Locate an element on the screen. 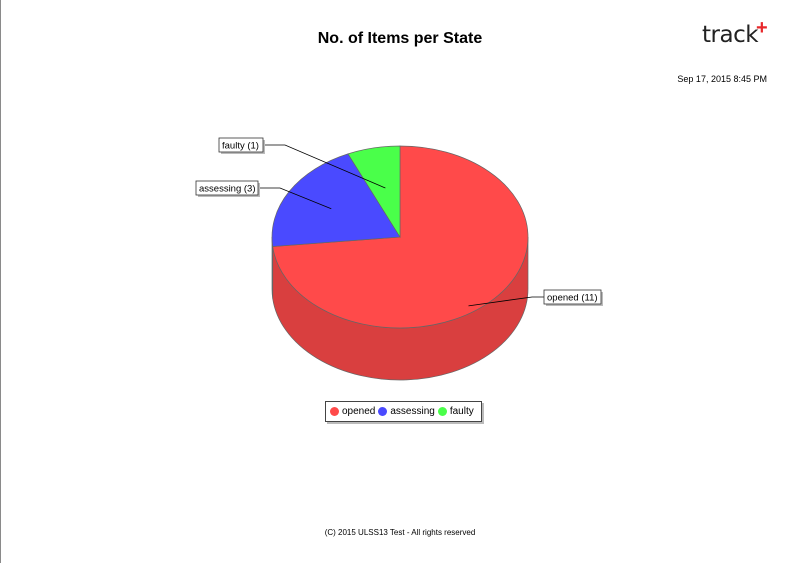 Image resolution: width=800 pixels, height=563 pixels. leader-line-assessing is located at coordinates (295, 198).